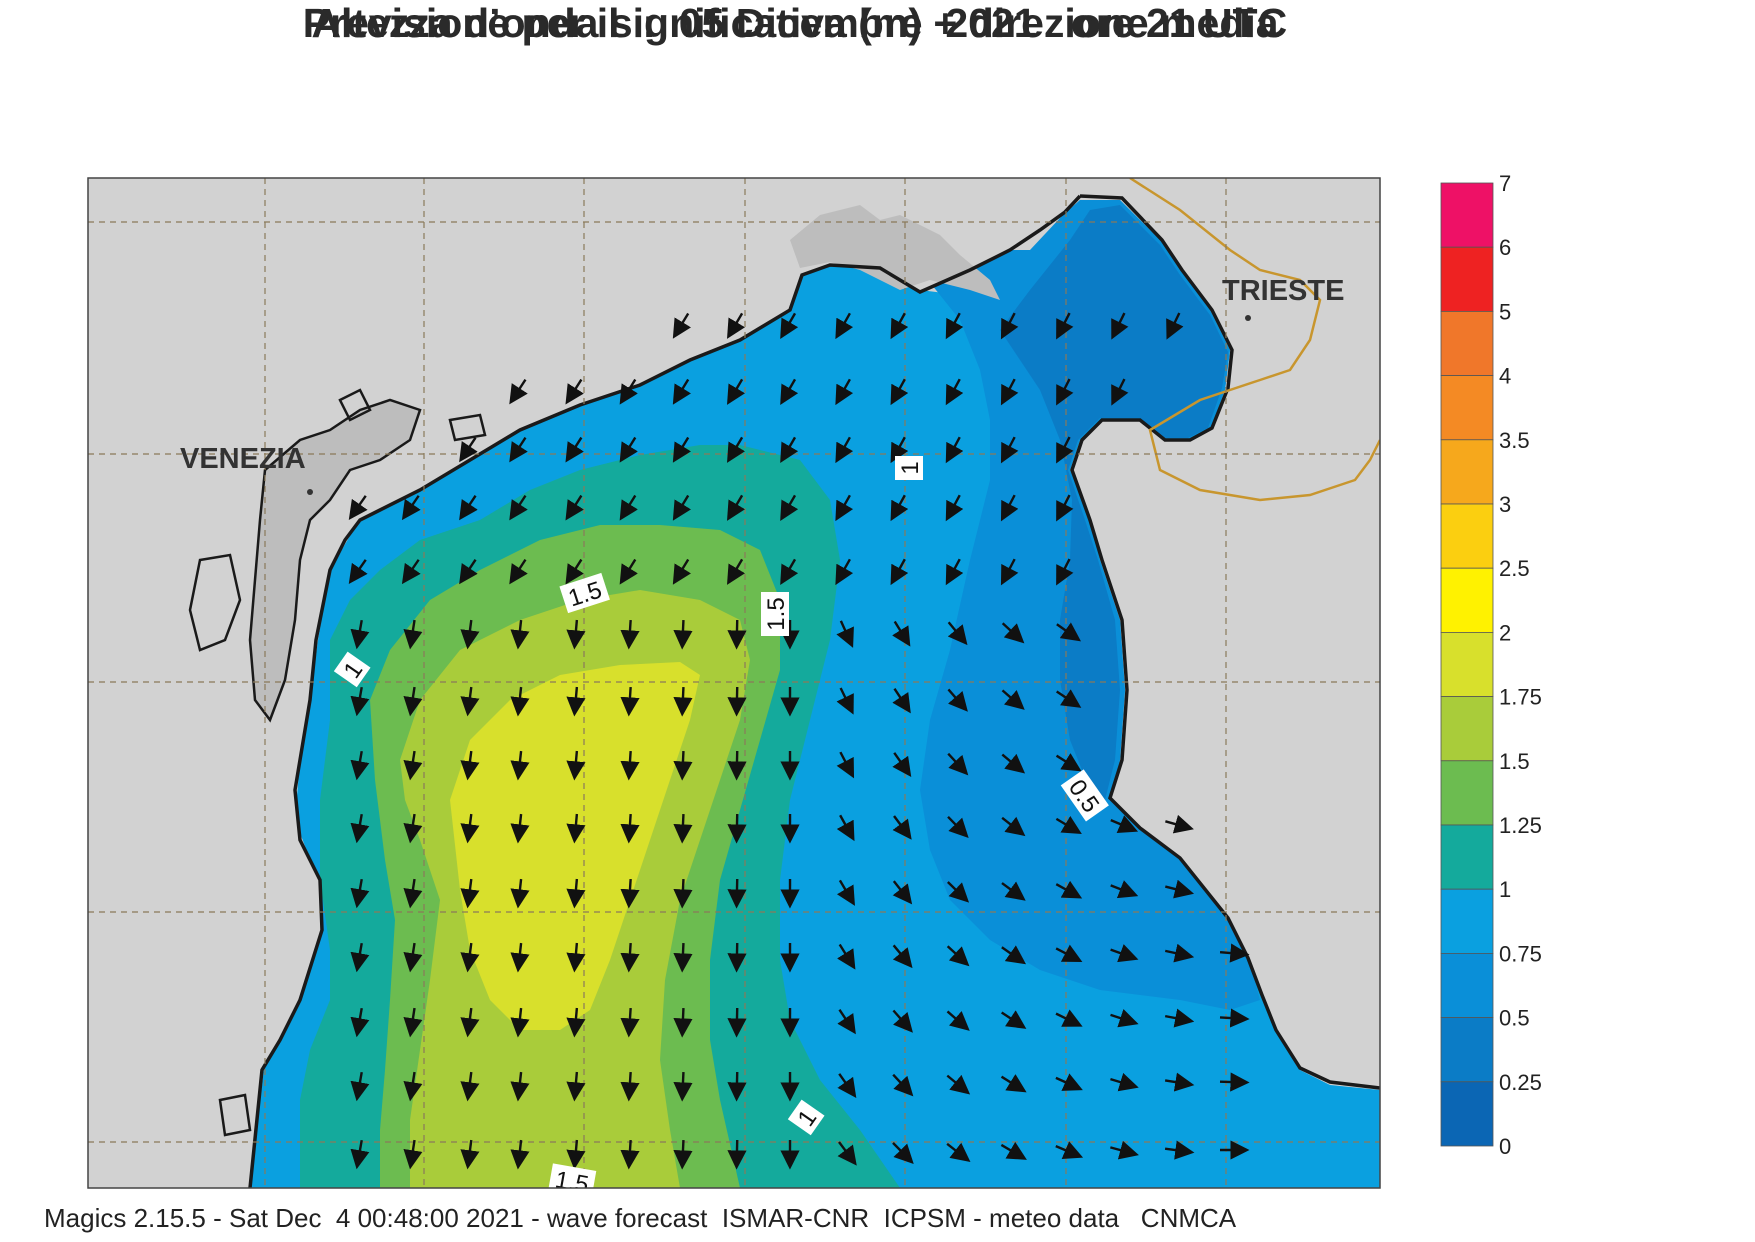 This screenshot has height=1242, width=1755. Describe the element at coordinates (1514, 440) in the screenshot. I see `colorbar-label: 3.5` at that location.